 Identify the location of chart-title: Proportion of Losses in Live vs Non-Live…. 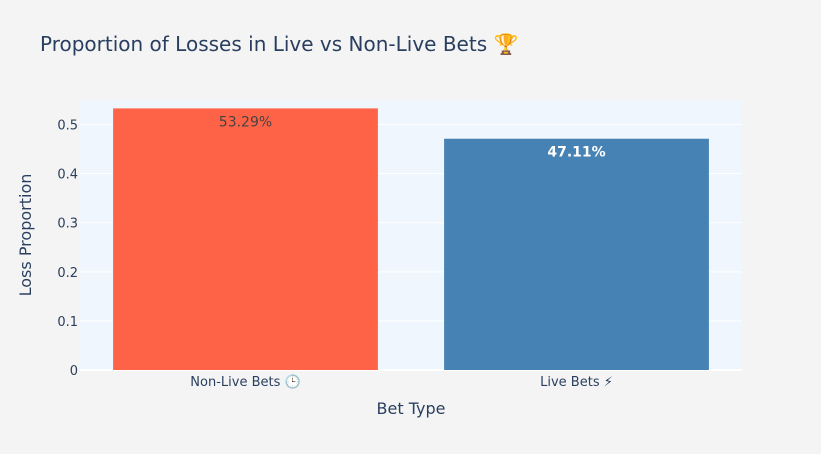
(279, 44).